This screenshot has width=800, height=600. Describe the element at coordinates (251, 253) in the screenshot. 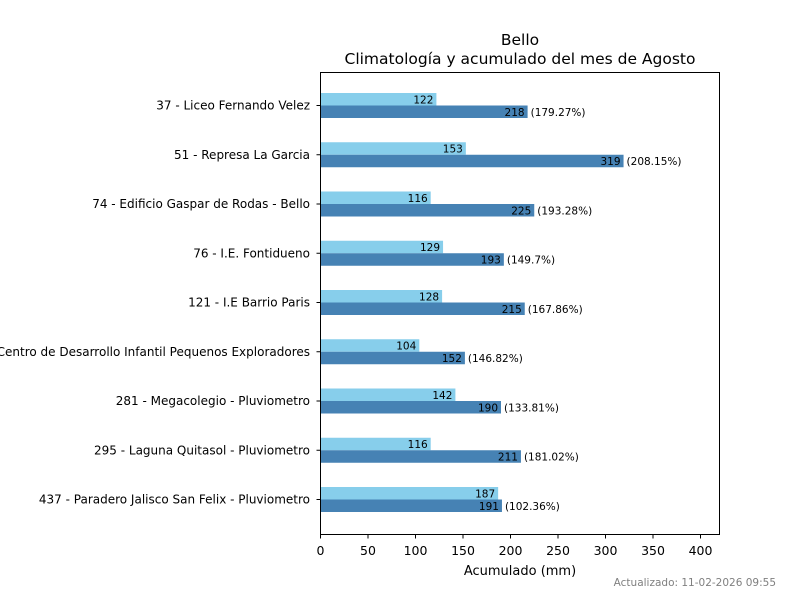

I see `y-tick-label: 76 - I.E. Fontidueno` at that location.